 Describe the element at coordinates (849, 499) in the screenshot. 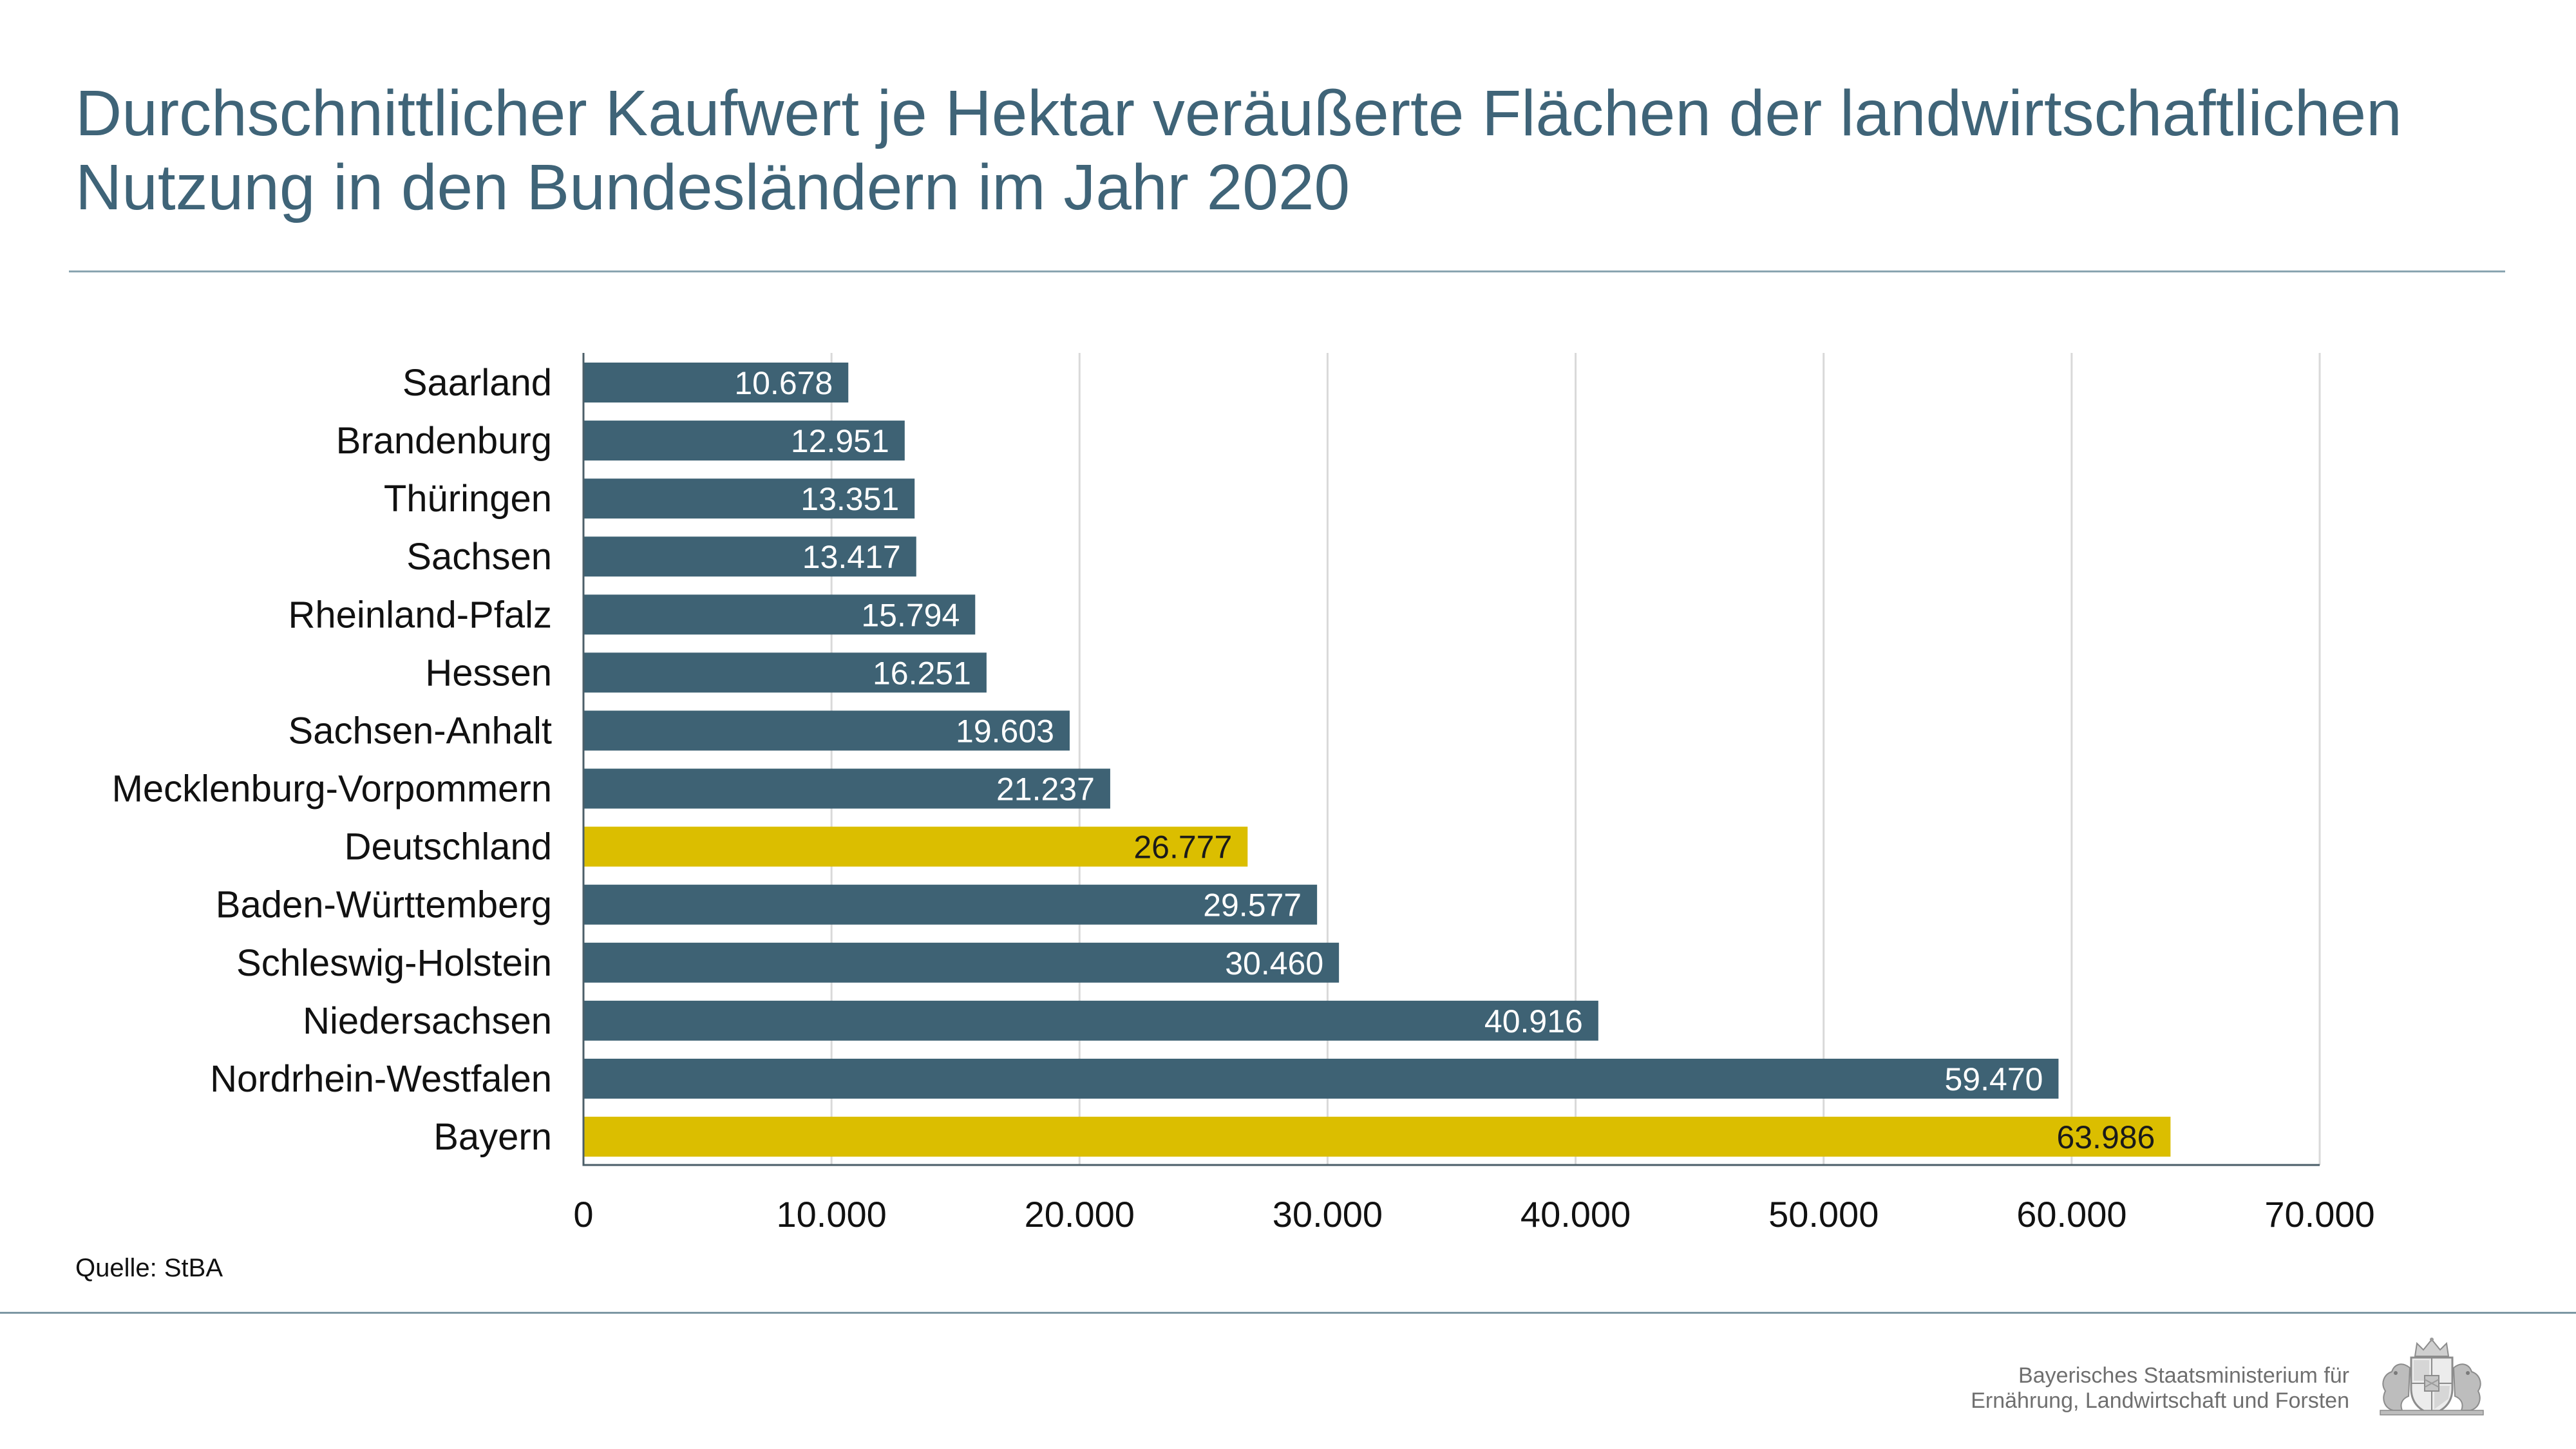

I see `value-label: 13.351` at that location.